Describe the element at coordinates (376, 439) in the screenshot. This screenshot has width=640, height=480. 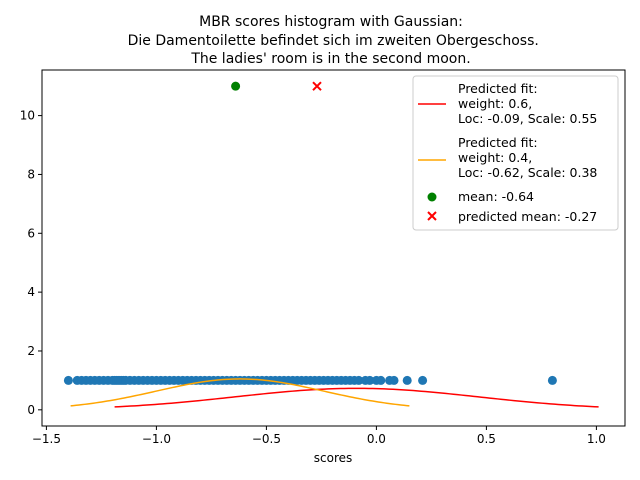
I see `x-tick-label: 0.0` at that location.